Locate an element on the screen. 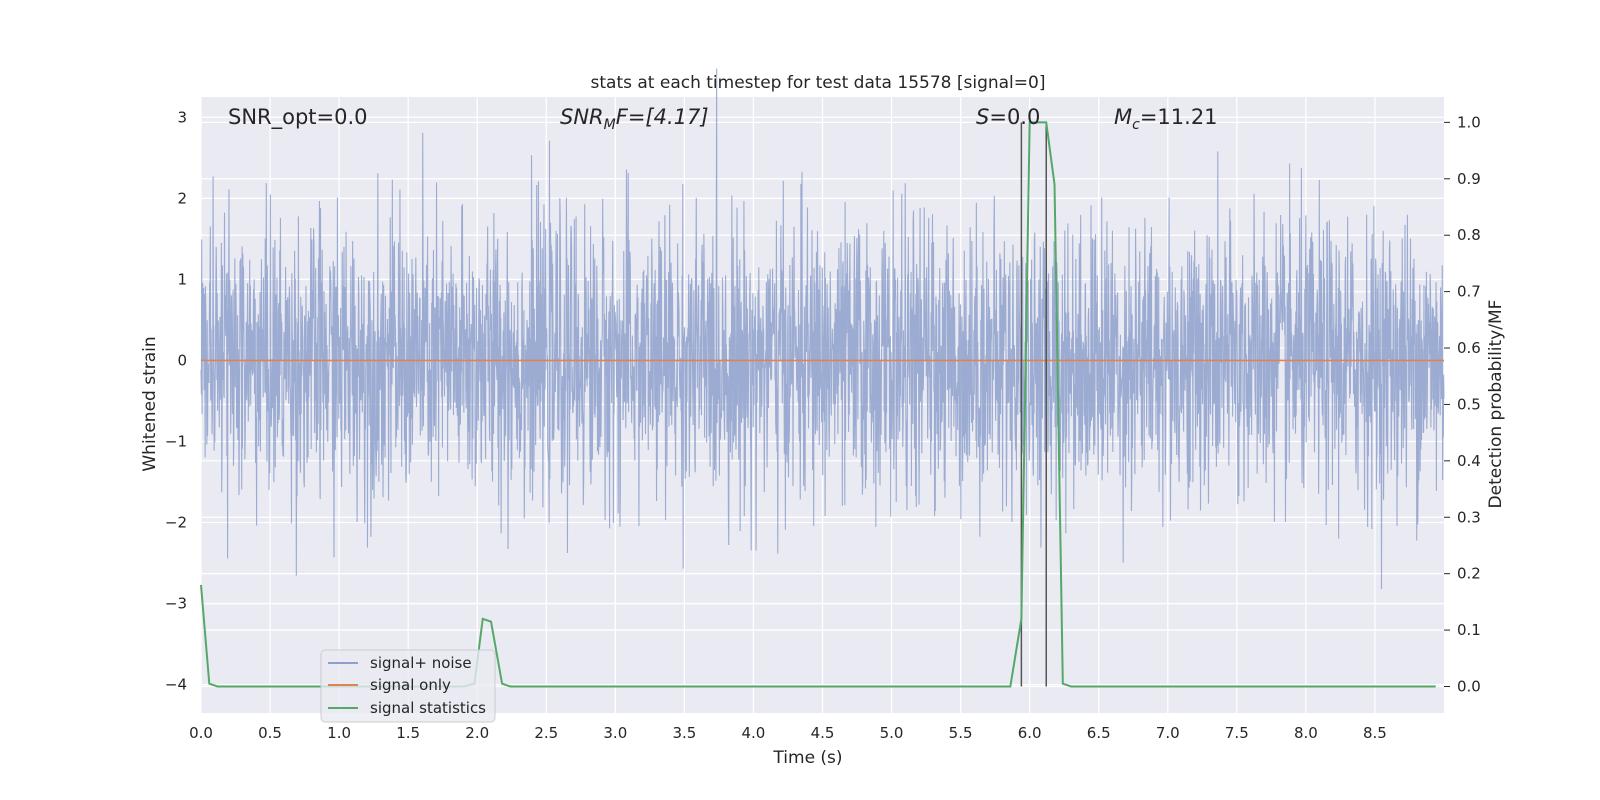 The width and height of the screenshot is (1600, 800). x-tick-label: 5.5 is located at coordinates (961, 733).